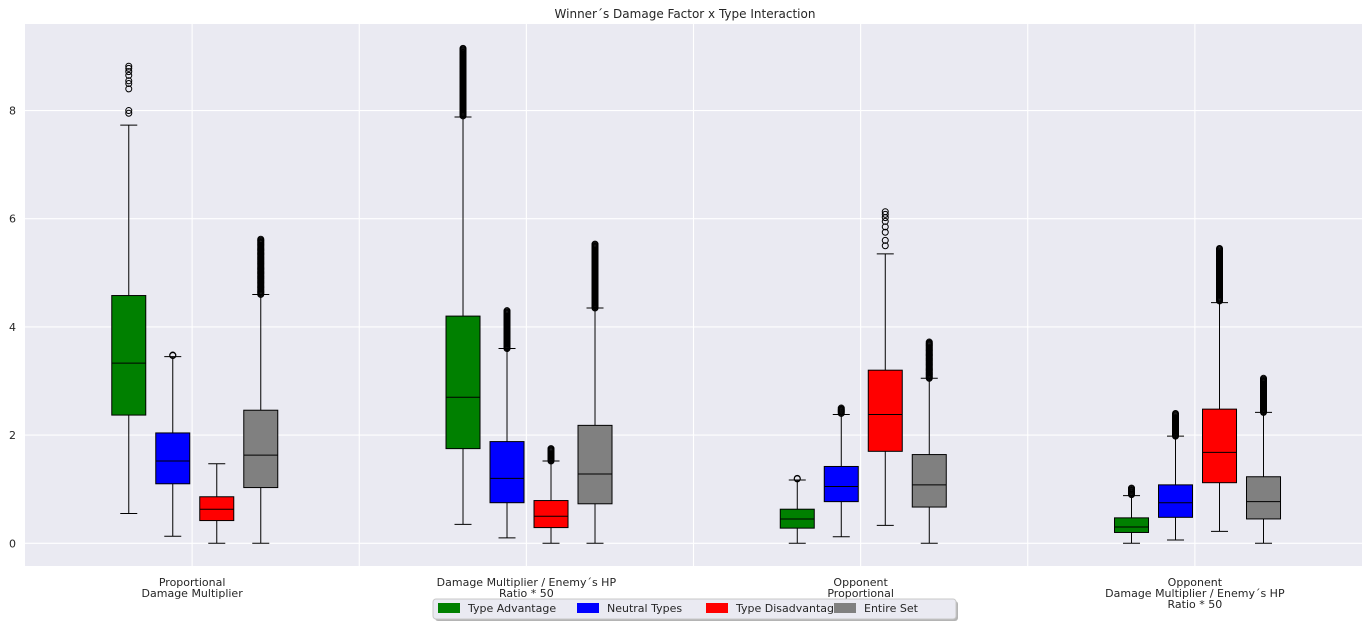  What do you see at coordinates (12, 543) in the screenshot?
I see `y-tick-label: 0` at bounding box center [12, 543].